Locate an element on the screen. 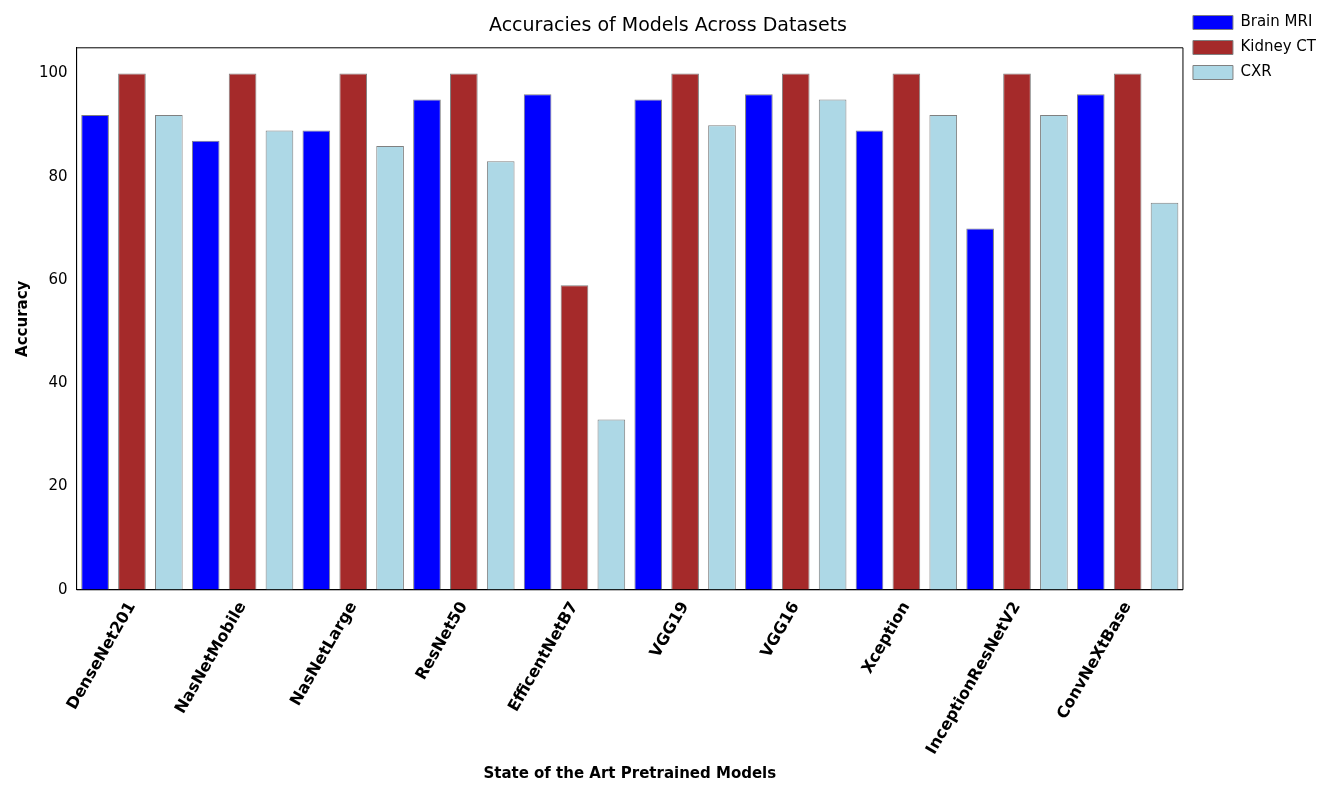 The image size is (1336, 792). x-axis-title: State of the Art Pretrained Models is located at coordinates (630, 772).